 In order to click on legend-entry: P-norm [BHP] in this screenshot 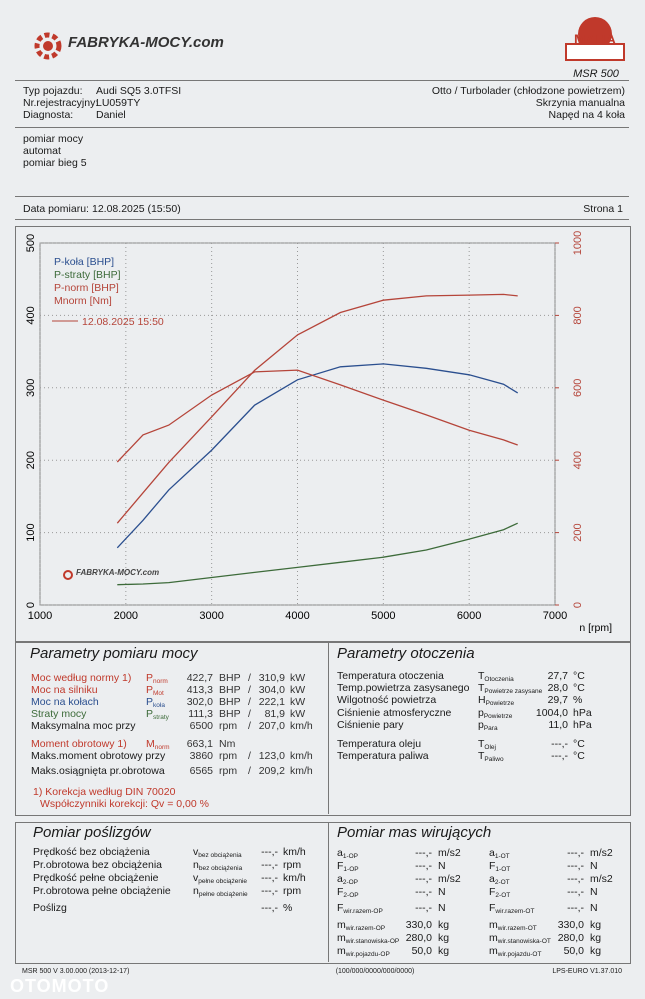, I will do `click(86, 288)`.